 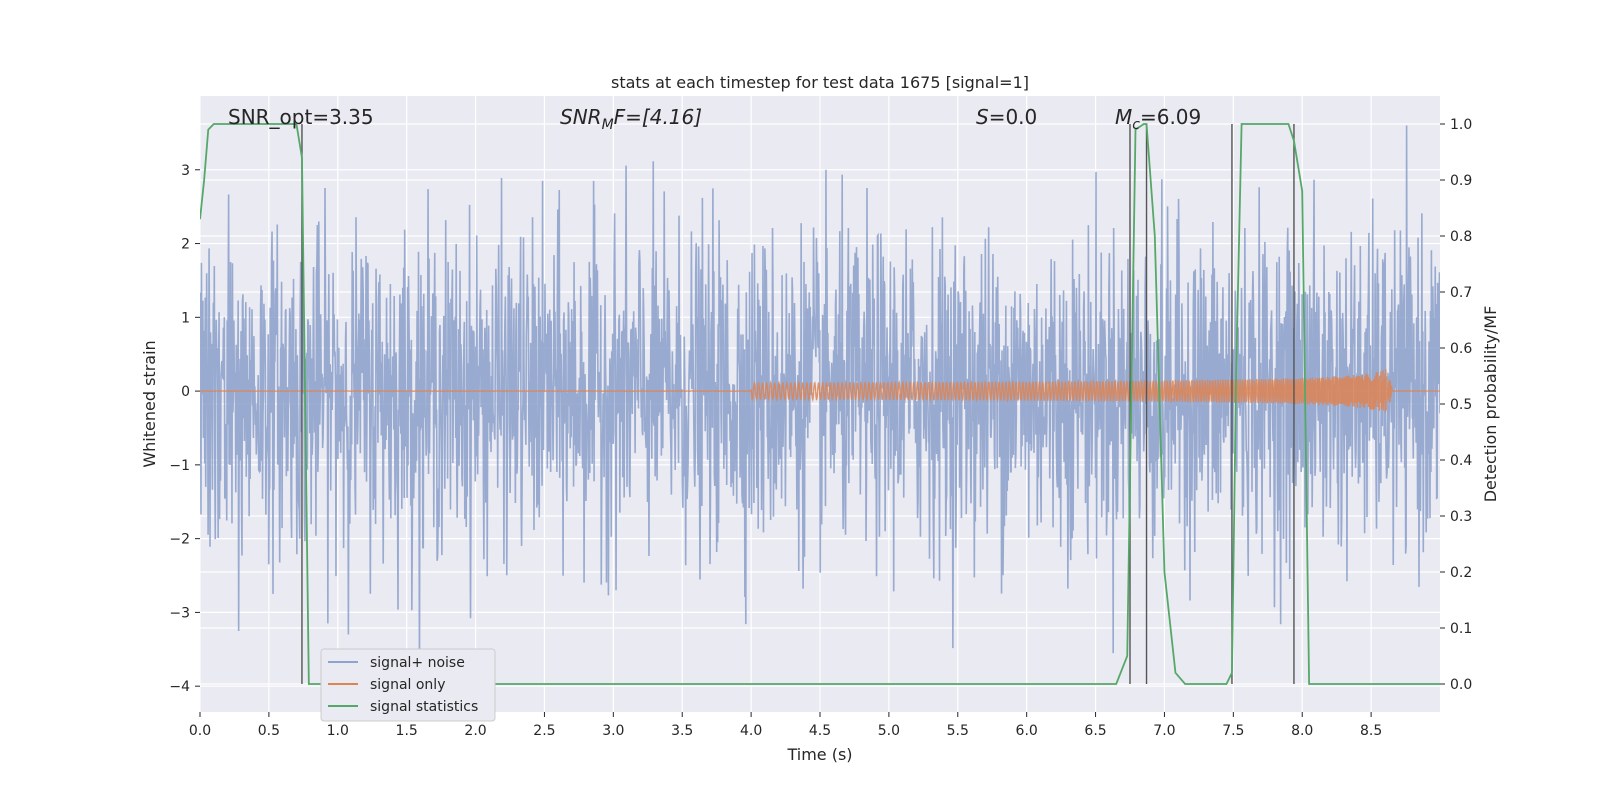 I want to click on y-tick-label-right: 0.4, so click(x=1461, y=461).